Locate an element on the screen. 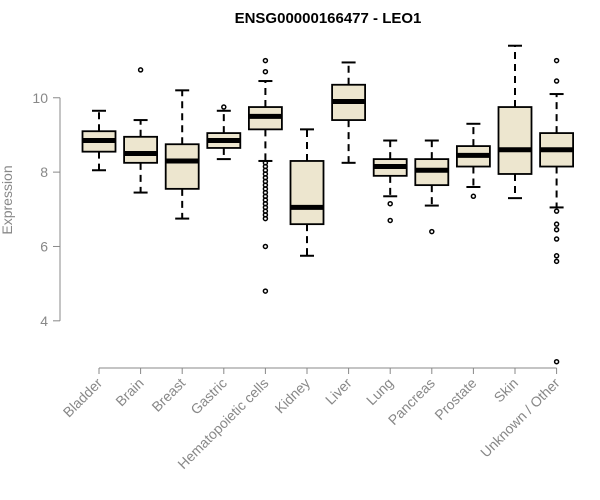 This screenshot has width=600, height=500. y-tick-label-6: 6 is located at coordinates (44, 246).